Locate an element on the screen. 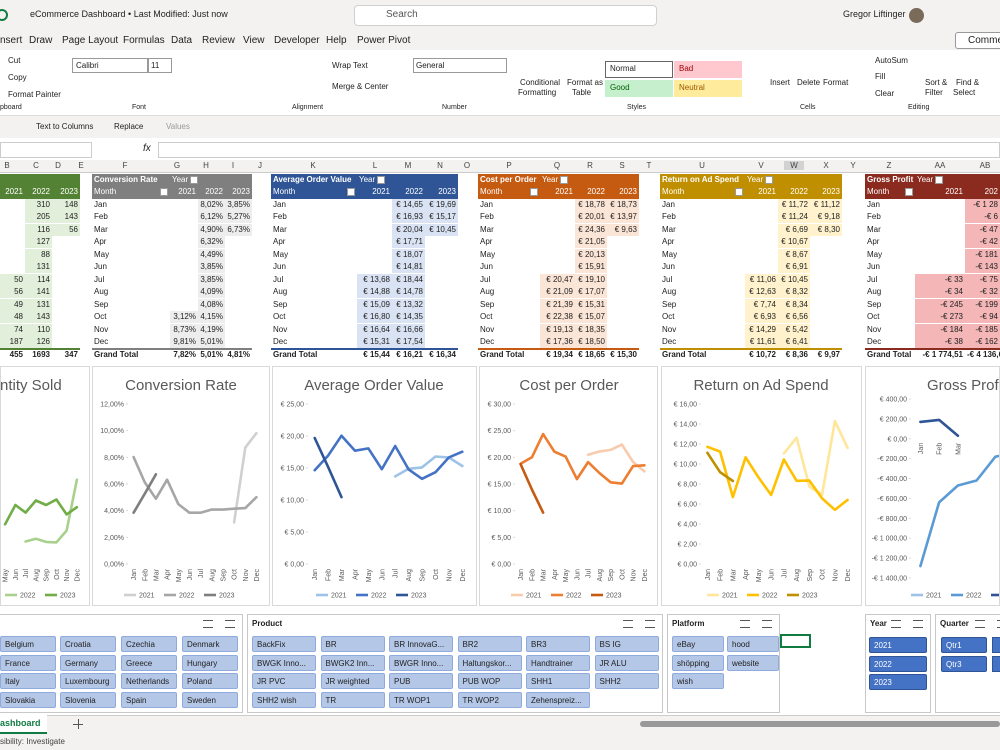 Image resolution: width=1000 pixels, height=750 pixels. slicer-button: Germany is located at coordinates (88, 663).